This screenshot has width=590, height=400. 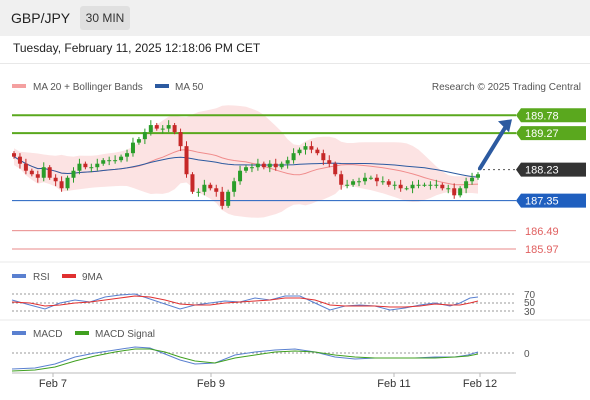 I want to click on legend-9ma-swatch, so click(x=69, y=276).